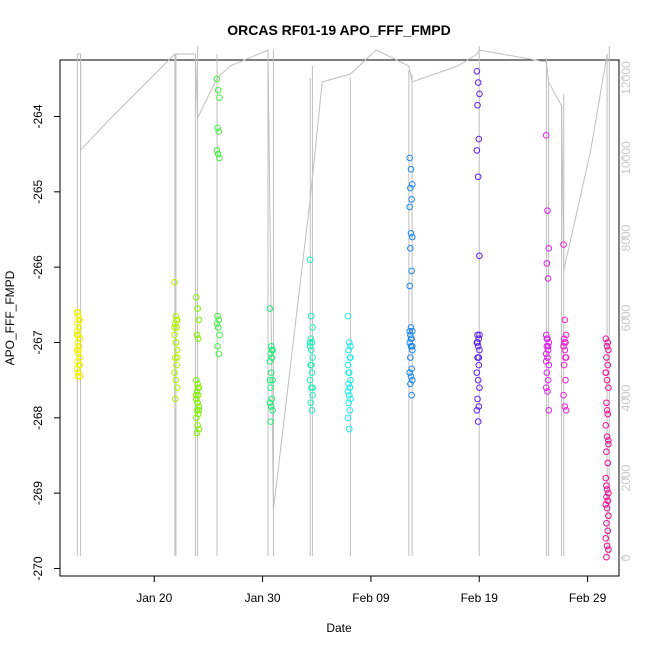  What do you see at coordinates (45, 342) in the screenshot?
I see `y-axis: -270 -269 -268 -267 -266 -265 -264` at bounding box center [45, 342].